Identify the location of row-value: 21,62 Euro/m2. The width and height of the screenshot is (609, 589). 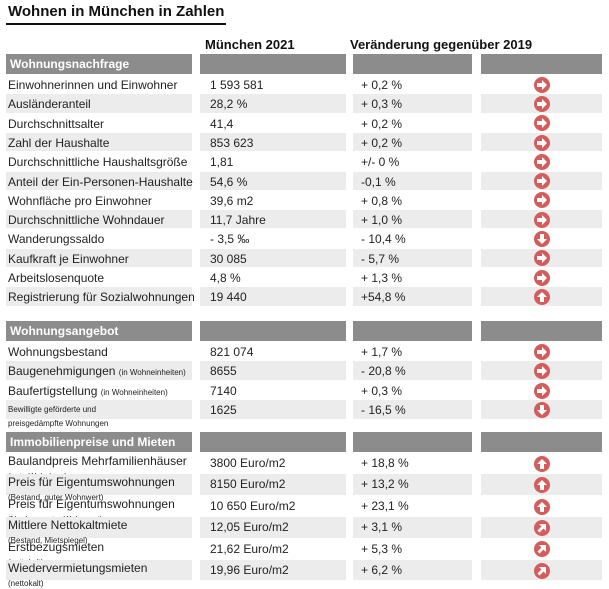
(249, 548).